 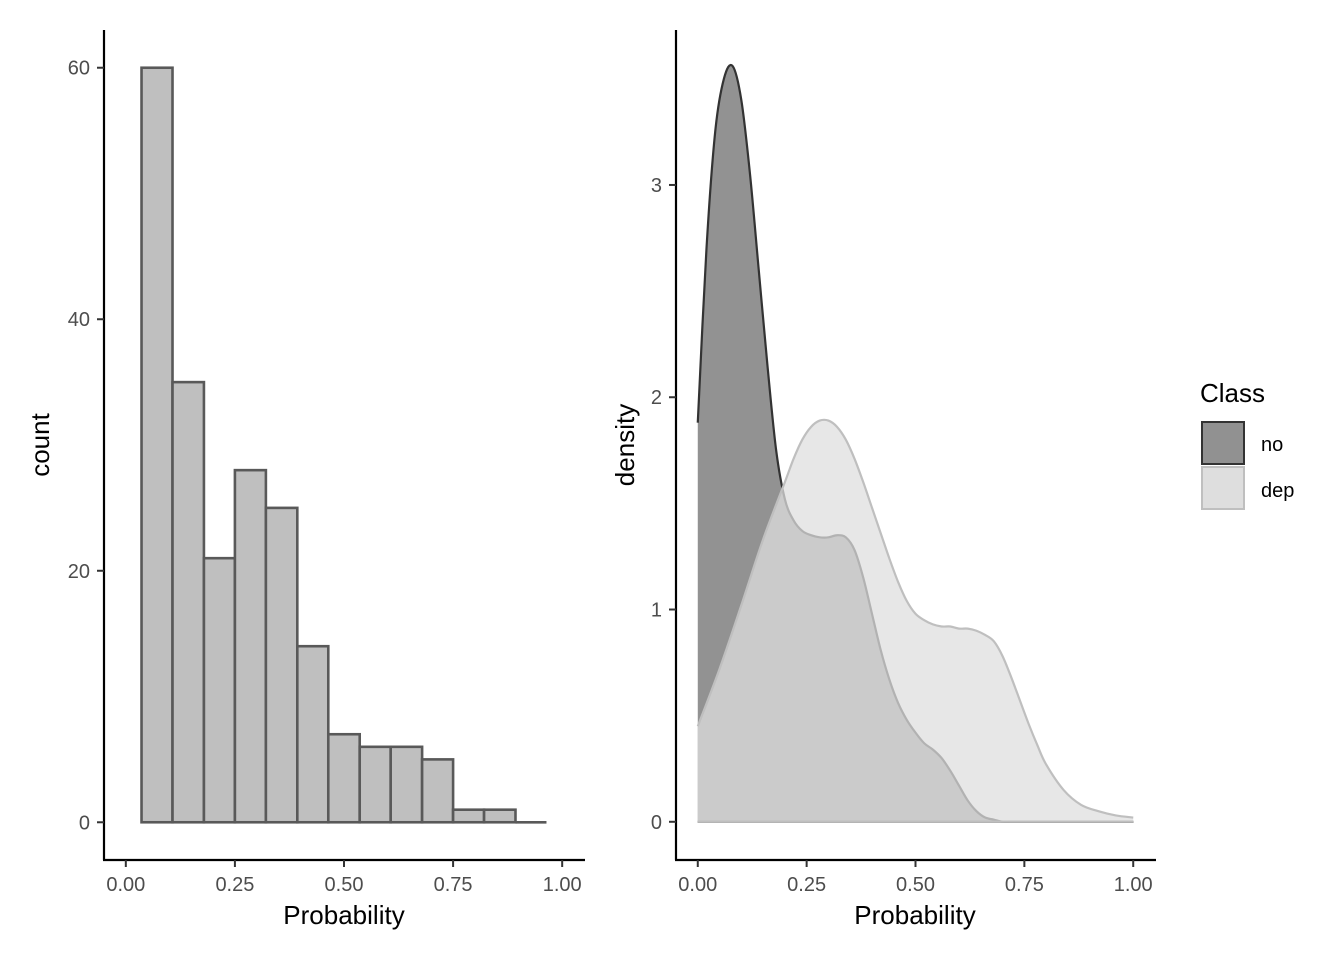 I want to click on histogram-x-ticks: 0.00 0.25 0.50 0.75 1.00, so click(x=344, y=878).